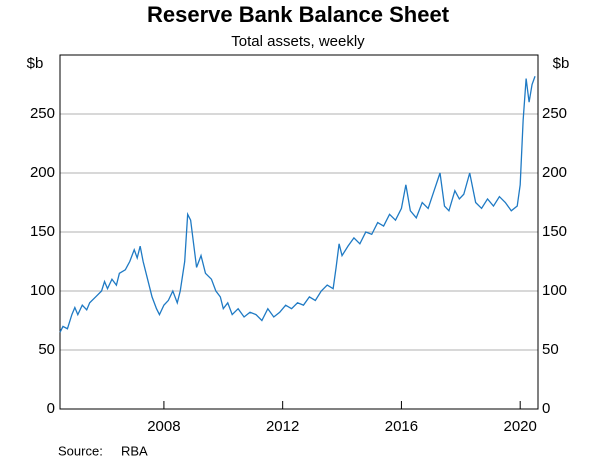 The image size is (597, 470). What do you see at coordinates (401, 426) in the screenshot?
I see `x-tick-label: 2016` at bounding box center [401, 426].